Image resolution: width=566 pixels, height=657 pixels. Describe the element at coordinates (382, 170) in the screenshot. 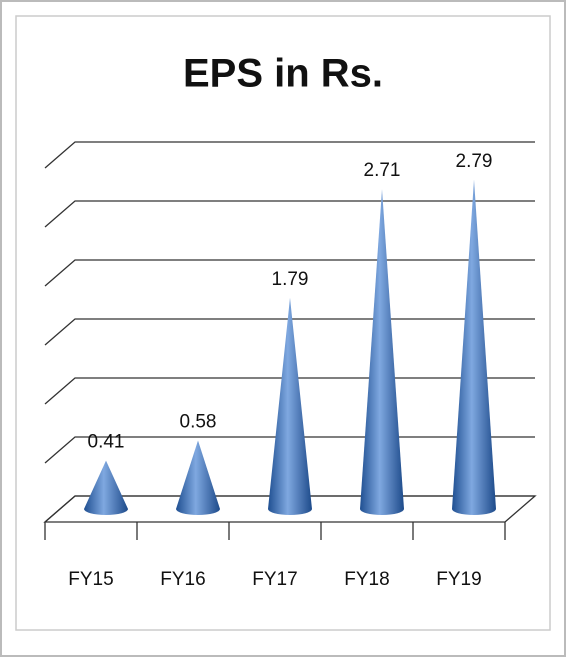

I see `data-label: 2.71` at that location.